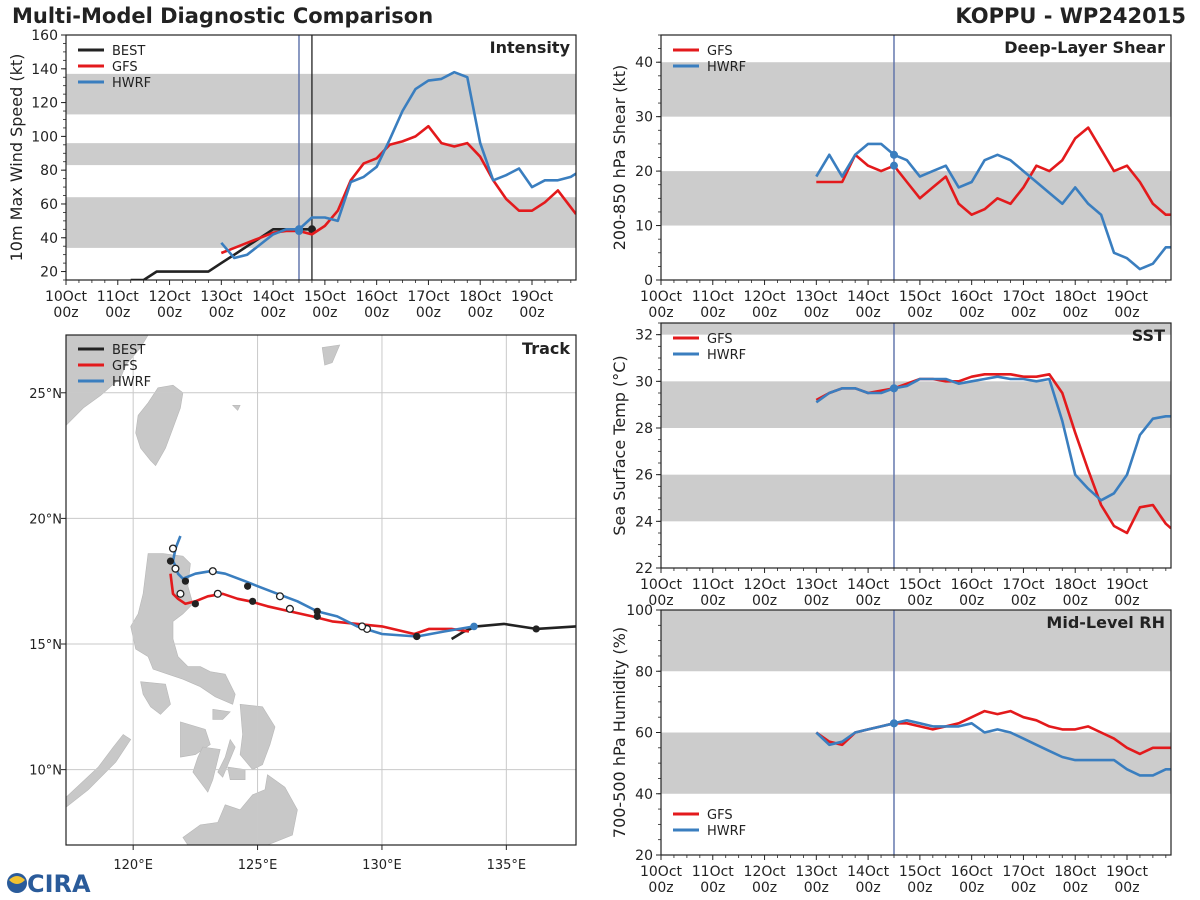  Describe the element at coordinates (1148, 335) in the screenshot. I see `sst-title: SST` at that location.